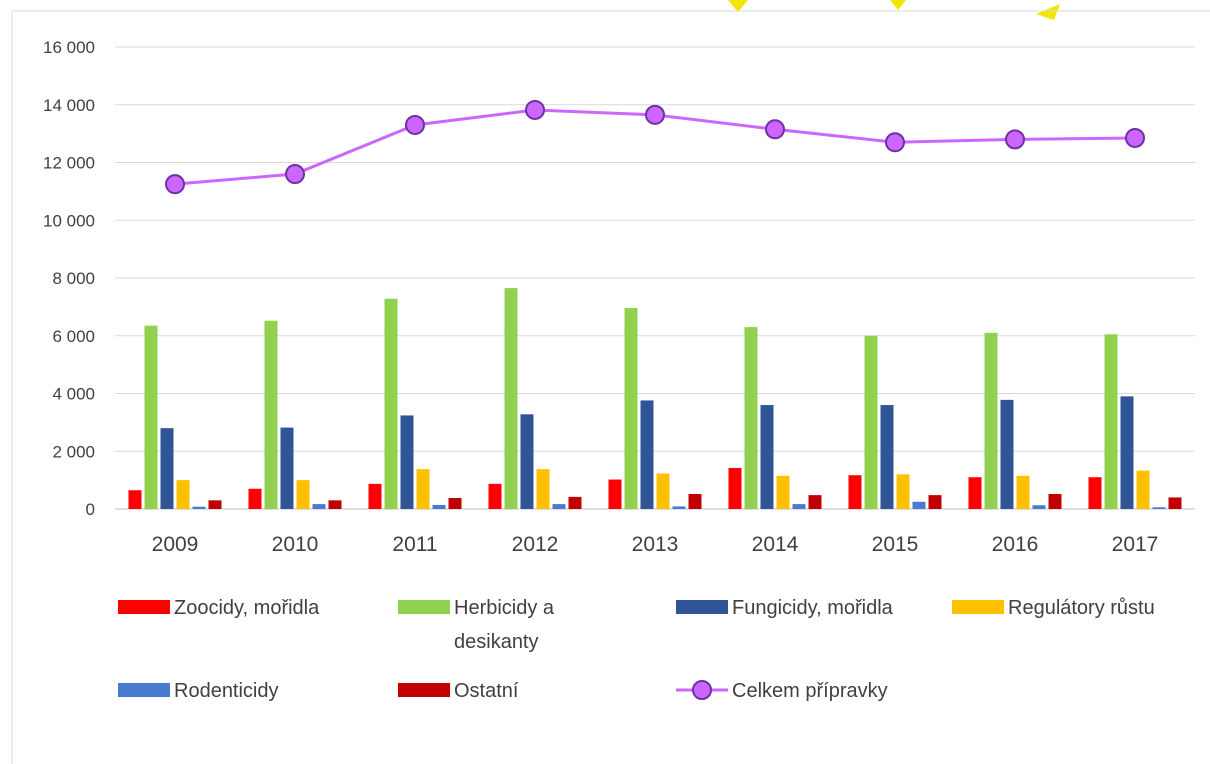  What do you see at coordinates (73, 451) in the screenshot?
I see `y-tick-label: 2 000` at bounding box center [73, 451].